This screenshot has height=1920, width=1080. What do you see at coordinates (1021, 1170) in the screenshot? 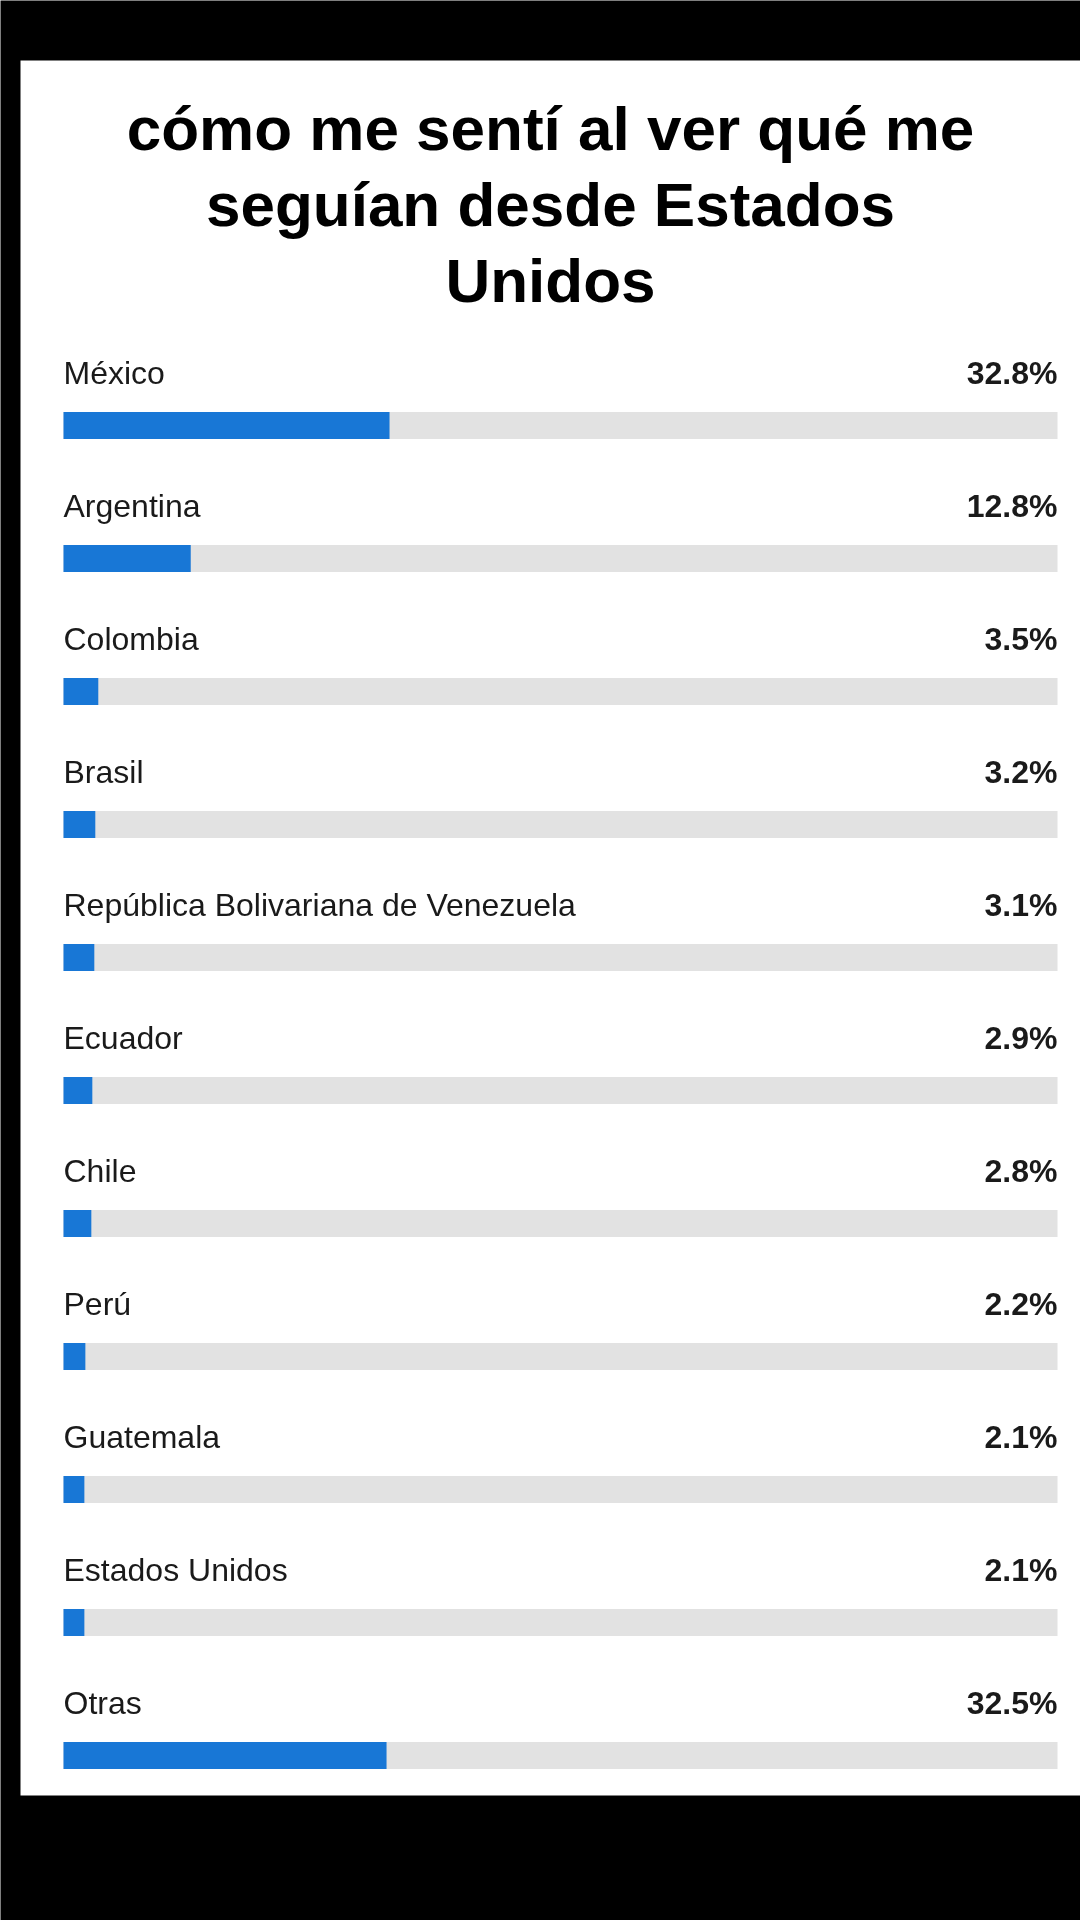
I see `data-label: 2.8%` at bounding box center [1021, 1170].